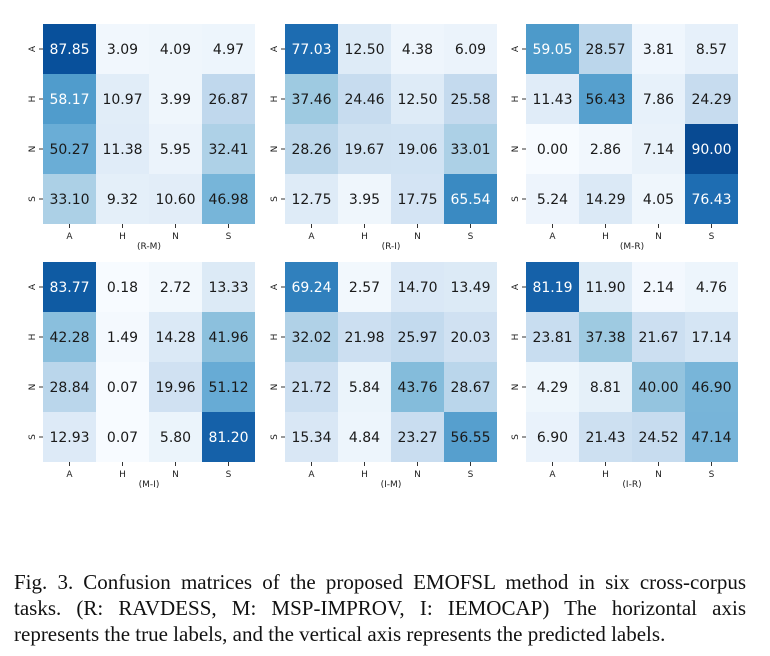 Image resolution: width=770 pixels, height=656 pixels. I want to click on cell-value-label: 77.03, so click(311, 50).